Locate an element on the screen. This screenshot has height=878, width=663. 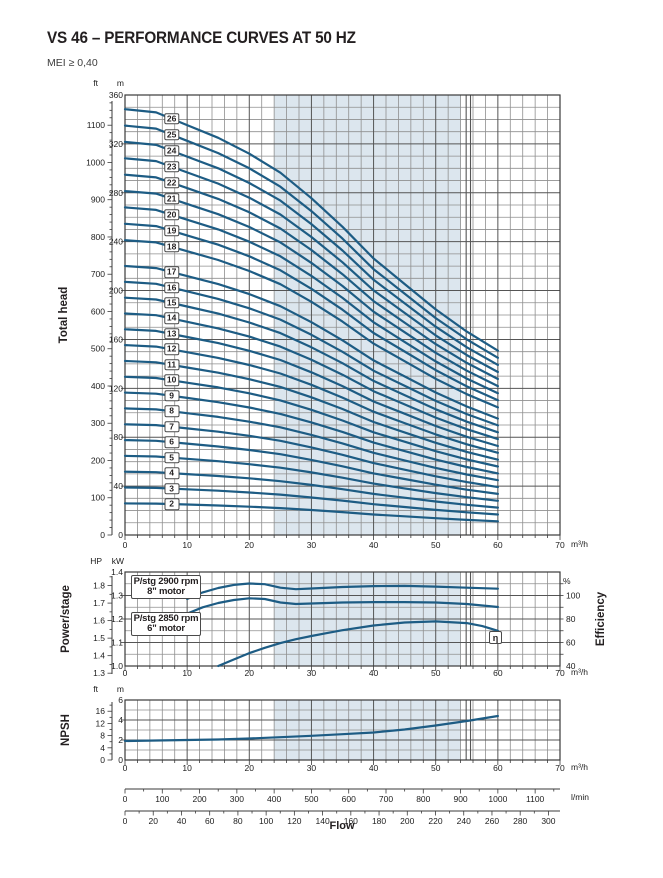
usgpm-tick-label: 240 is located at coordinates (464, 821).